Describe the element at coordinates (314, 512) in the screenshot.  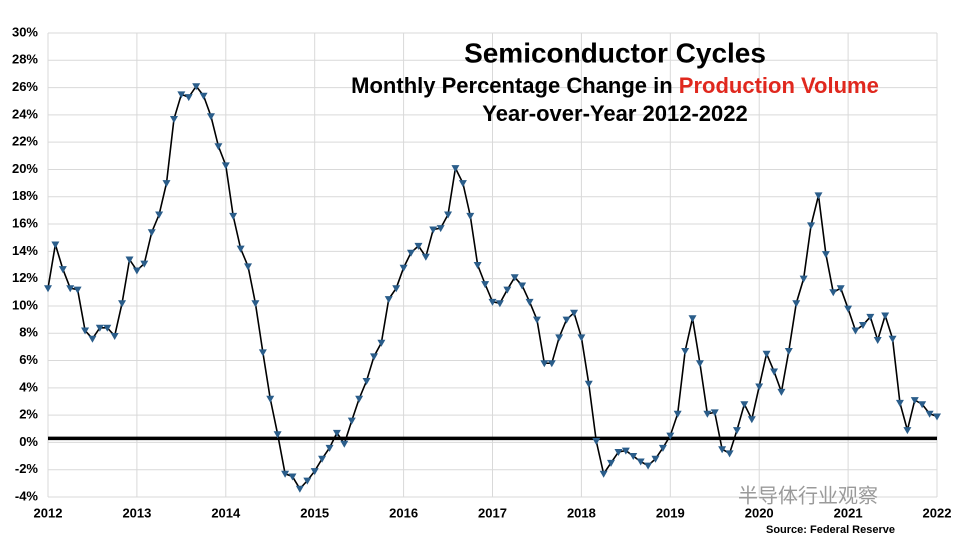
I see `x-tick-label: 2015` at that location.